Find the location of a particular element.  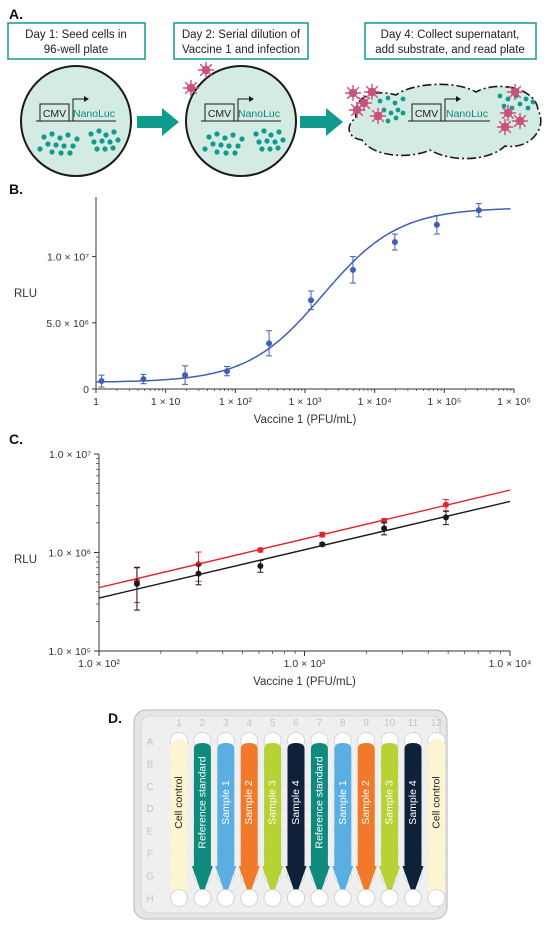

step3-line2: add substrate, and read plate is located at coordinates (450, 50).